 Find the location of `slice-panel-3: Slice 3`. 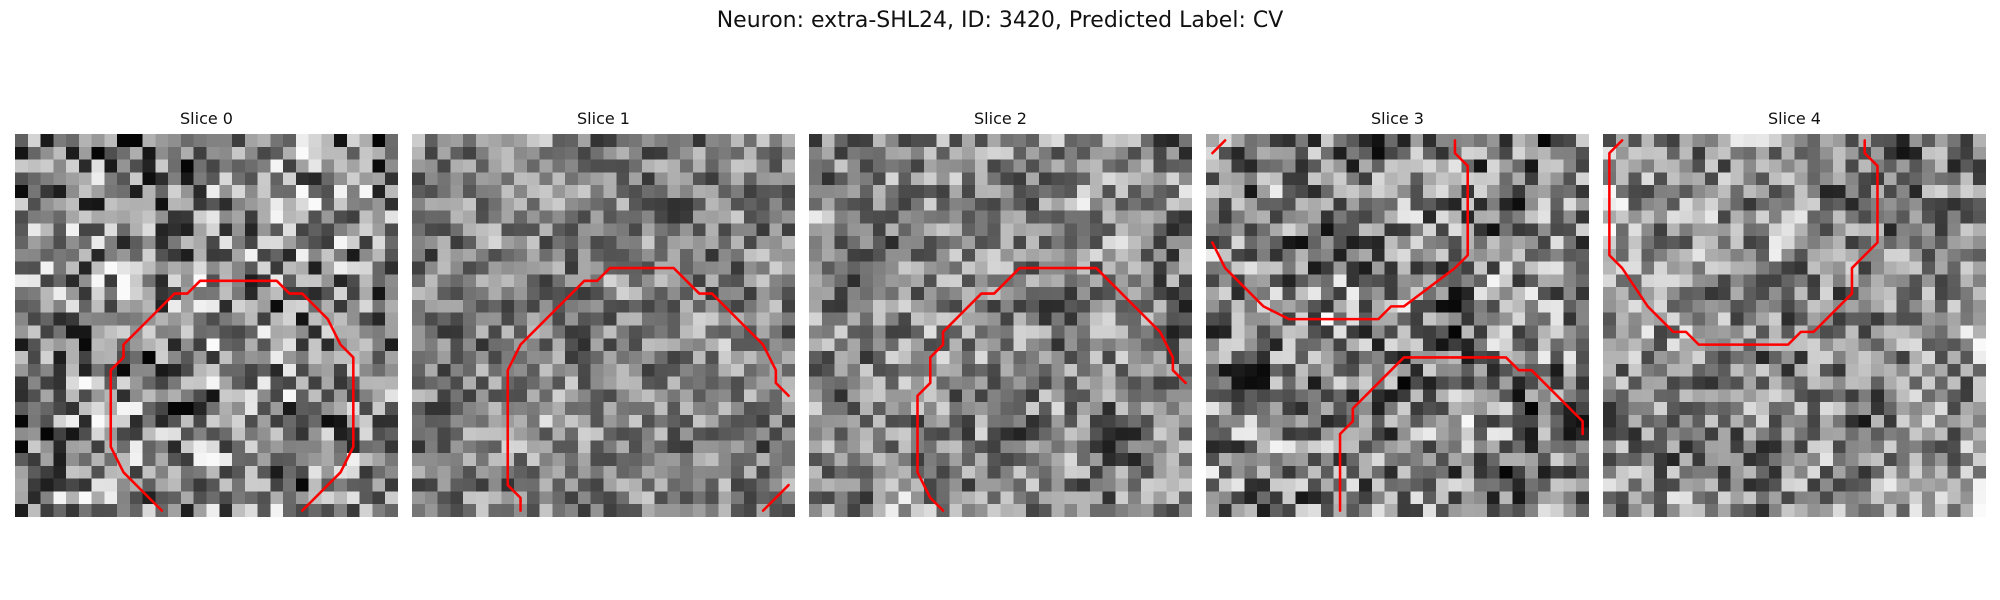

slice-panel-3: Slice 3 is located at coordinates (1397, 311).